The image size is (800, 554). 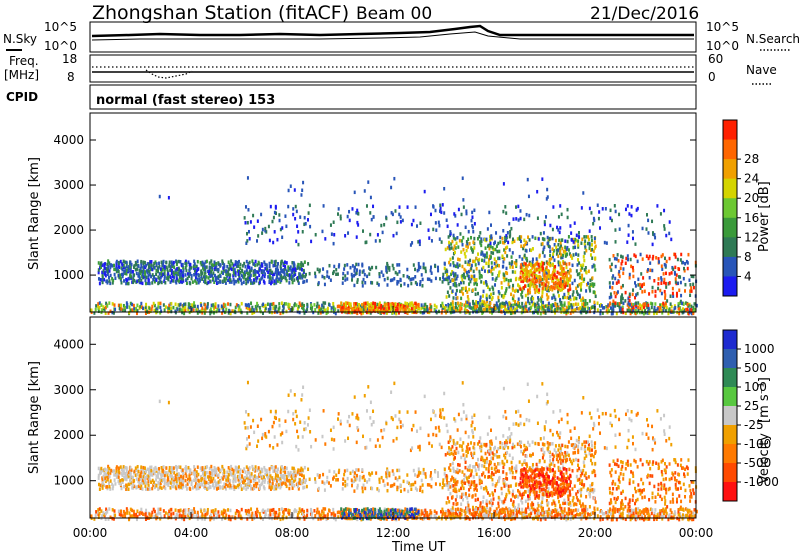 What do you see at coordinates (730, 149) in the screenshot?
I see `colorbar-swatch` at bounding box center [730, 149].